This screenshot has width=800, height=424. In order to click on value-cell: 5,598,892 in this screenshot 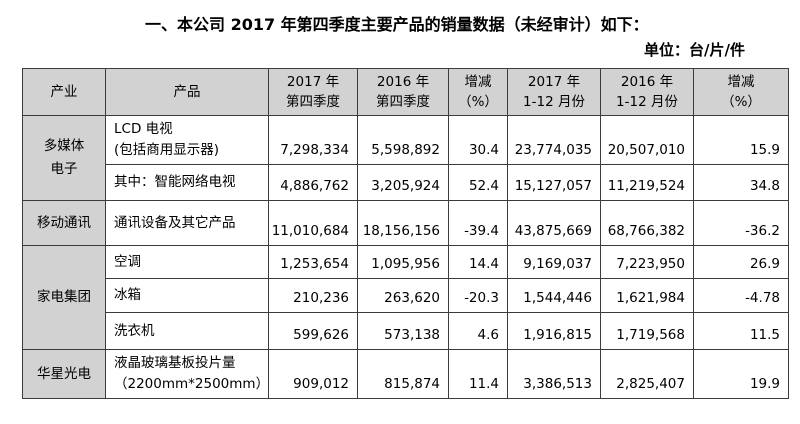, I will do `click(403, 140)`.